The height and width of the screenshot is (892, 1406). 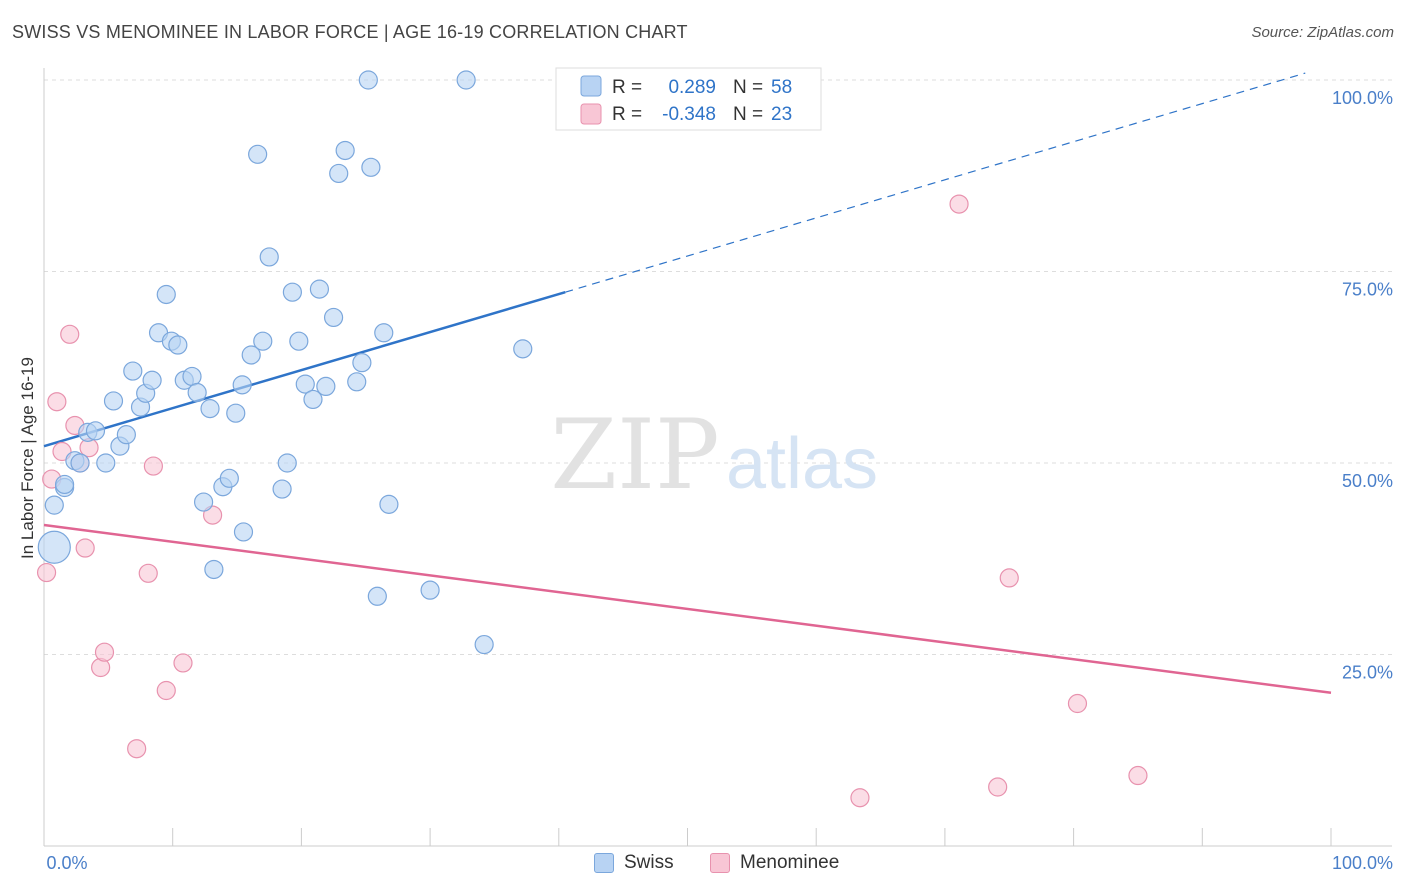 I want to click on x-tick-label-max: 100.0%, so click(x=1362, y=863).